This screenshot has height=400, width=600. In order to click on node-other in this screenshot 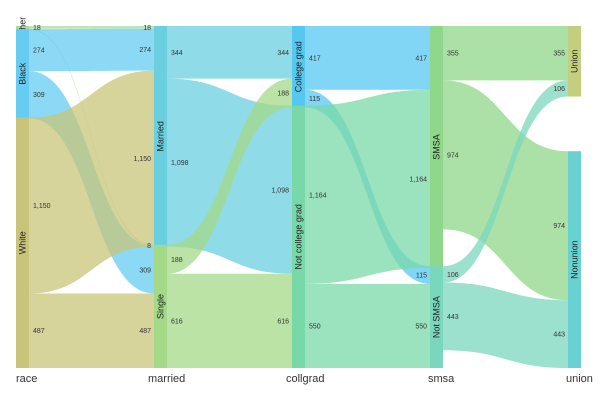, I will do `click(22, 28)`.